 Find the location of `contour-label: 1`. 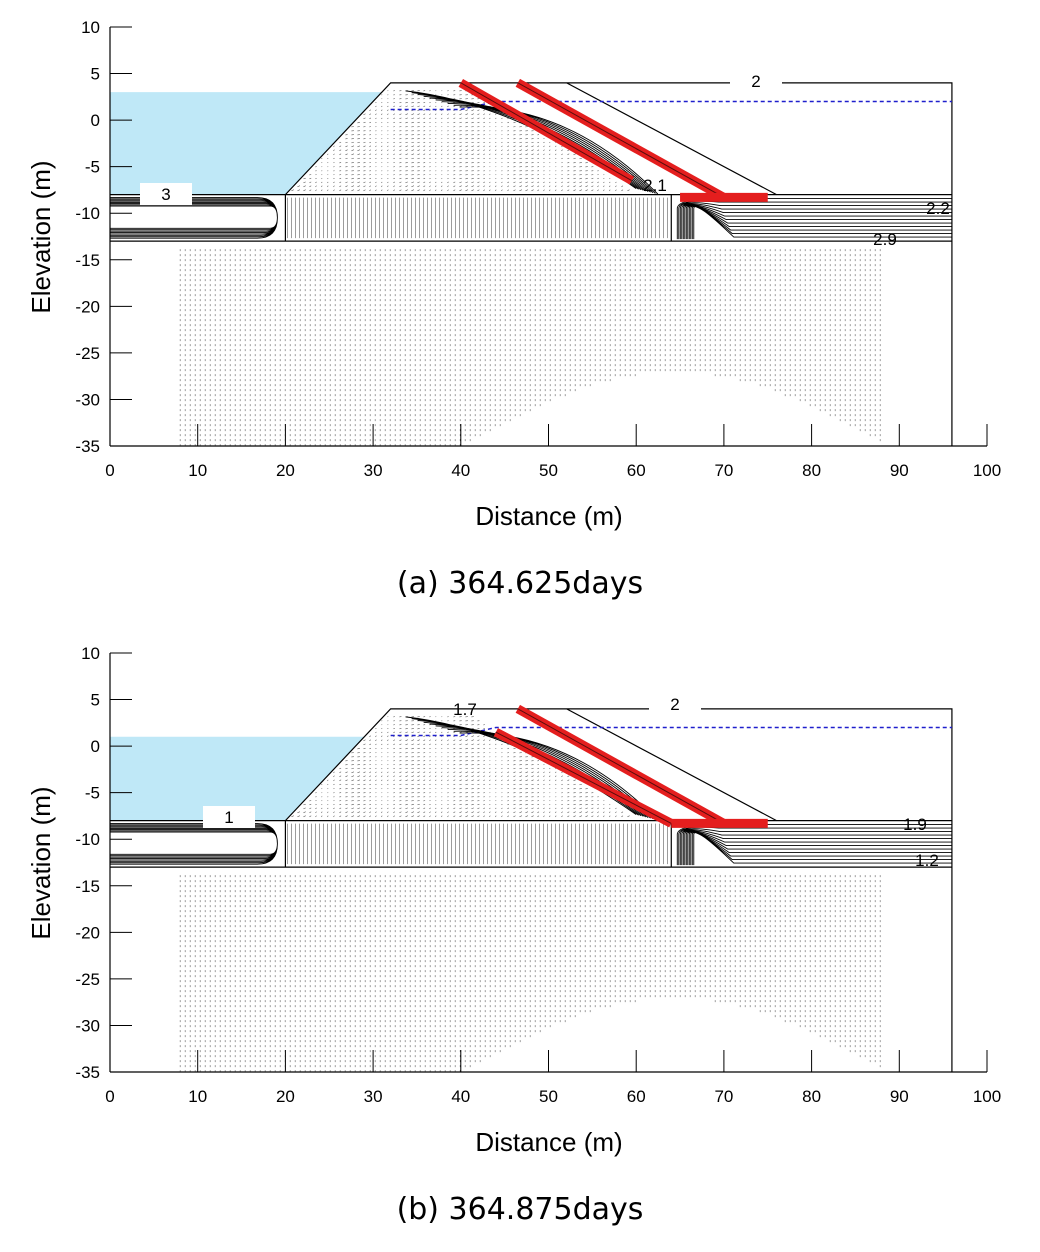

contour-label: 1 is located at coordinates (228, 817).